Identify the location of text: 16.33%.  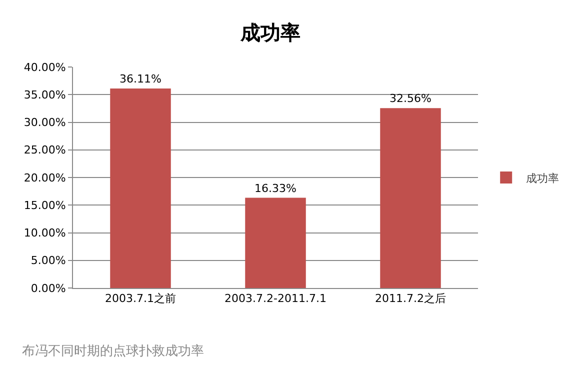
(275, 188).